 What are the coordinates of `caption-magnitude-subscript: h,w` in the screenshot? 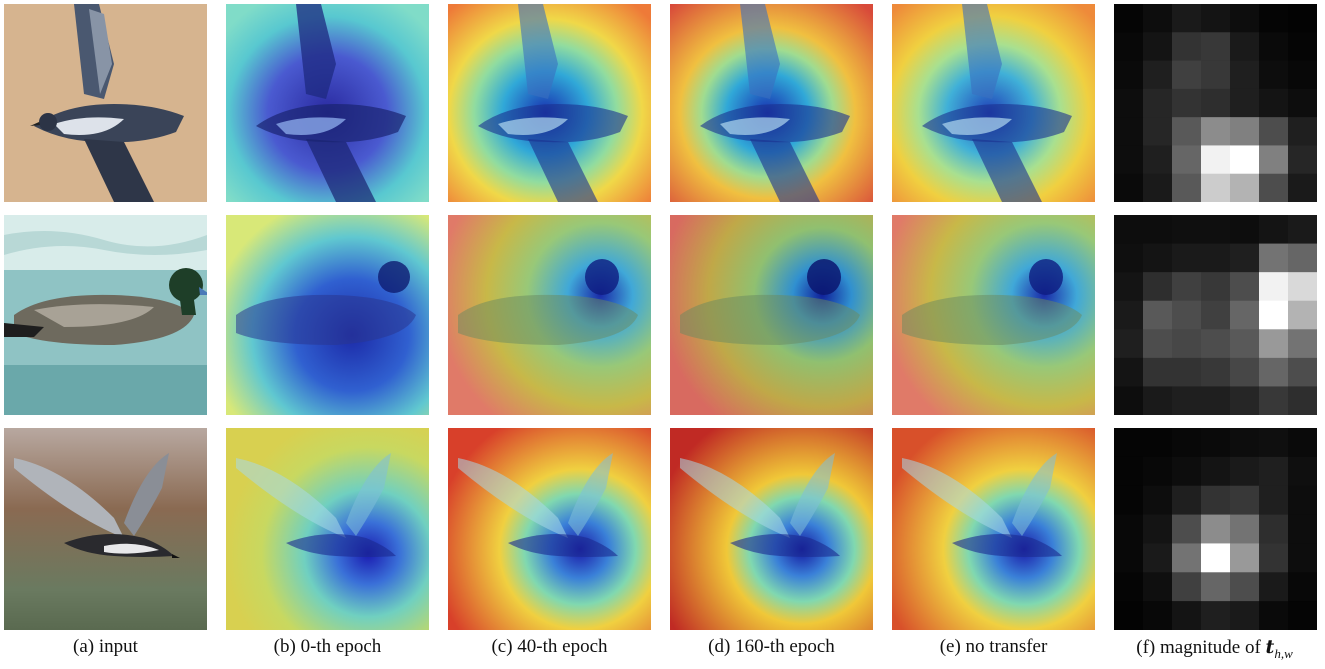 It's located at (1283, 653).